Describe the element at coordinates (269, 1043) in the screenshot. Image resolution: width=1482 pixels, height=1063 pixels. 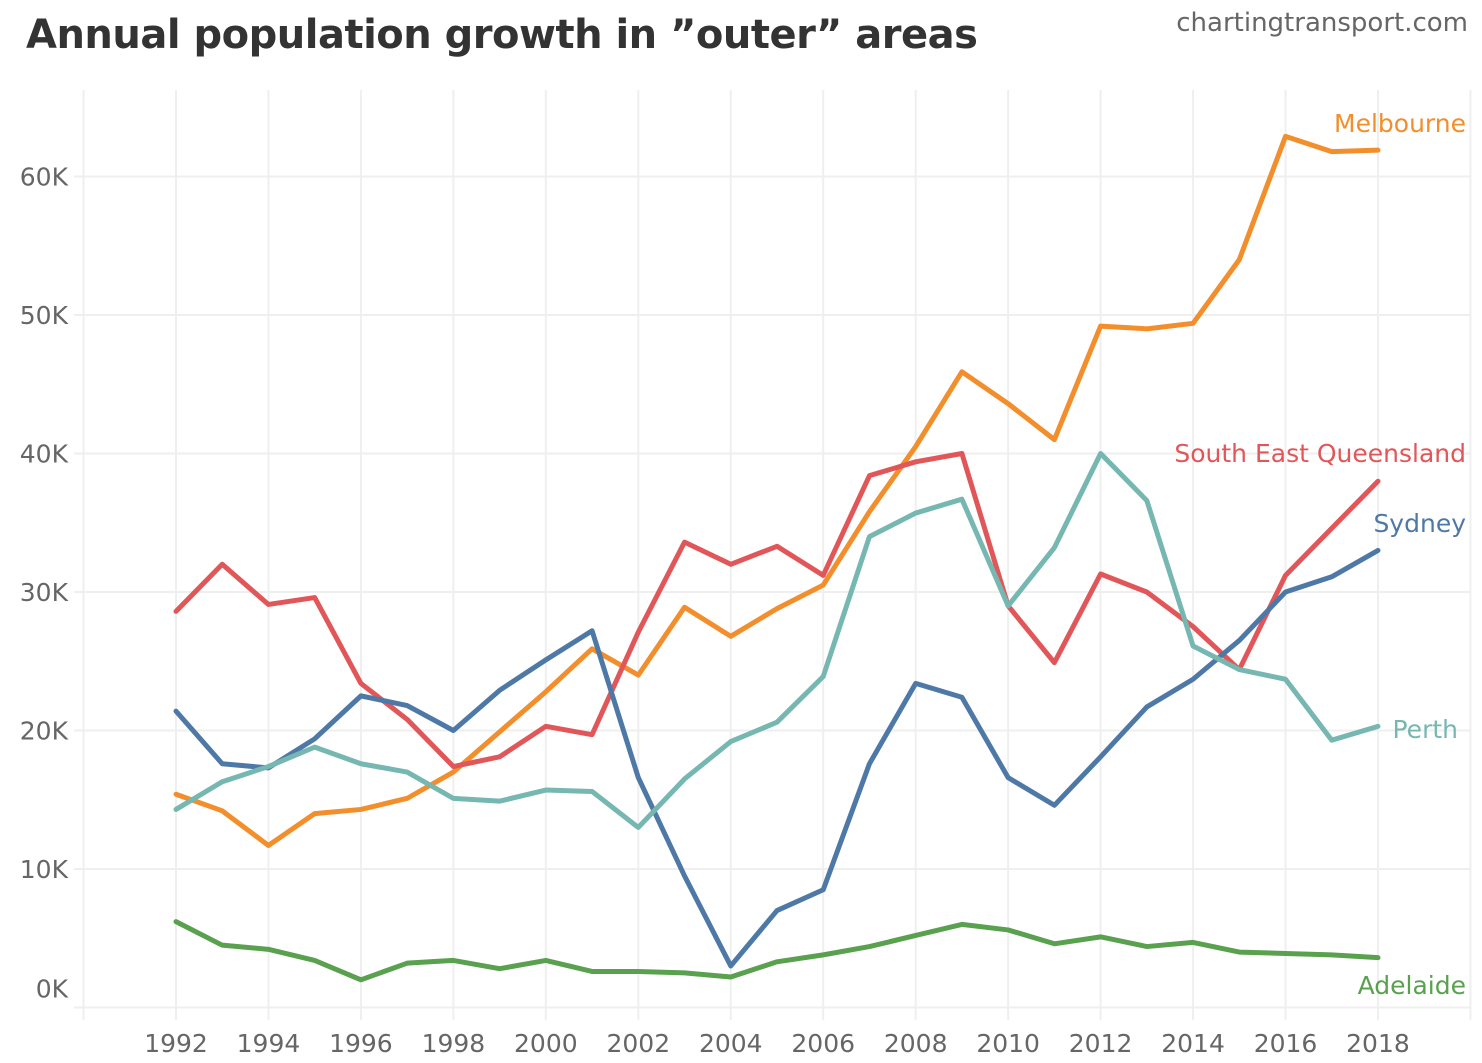
I see `x-tick-label: 1994` at that location.